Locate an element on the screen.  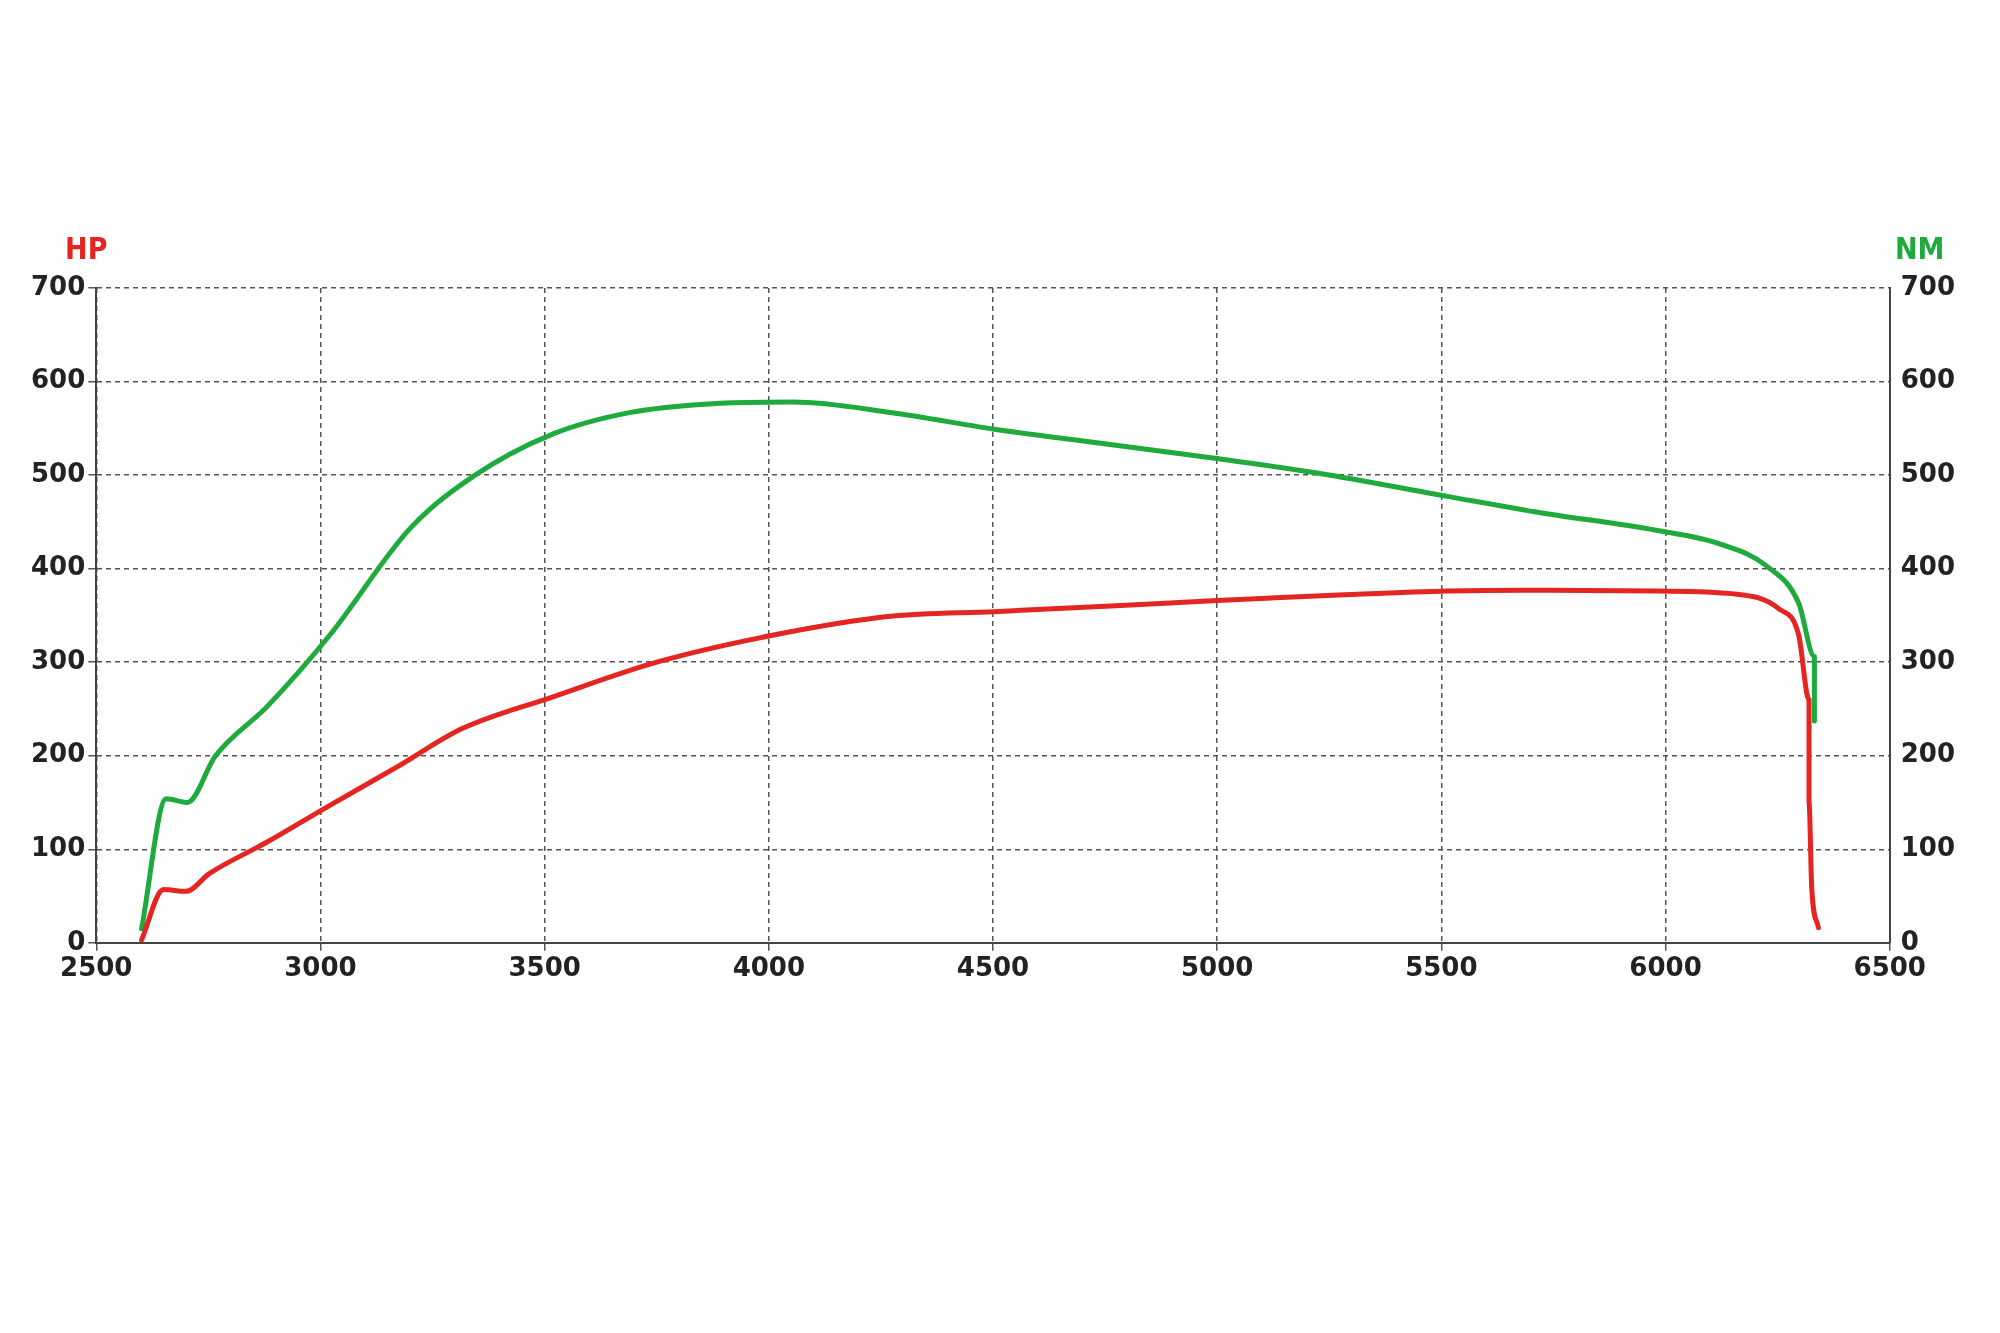
y-axis-title: HP is located at coordinates (86, 248).